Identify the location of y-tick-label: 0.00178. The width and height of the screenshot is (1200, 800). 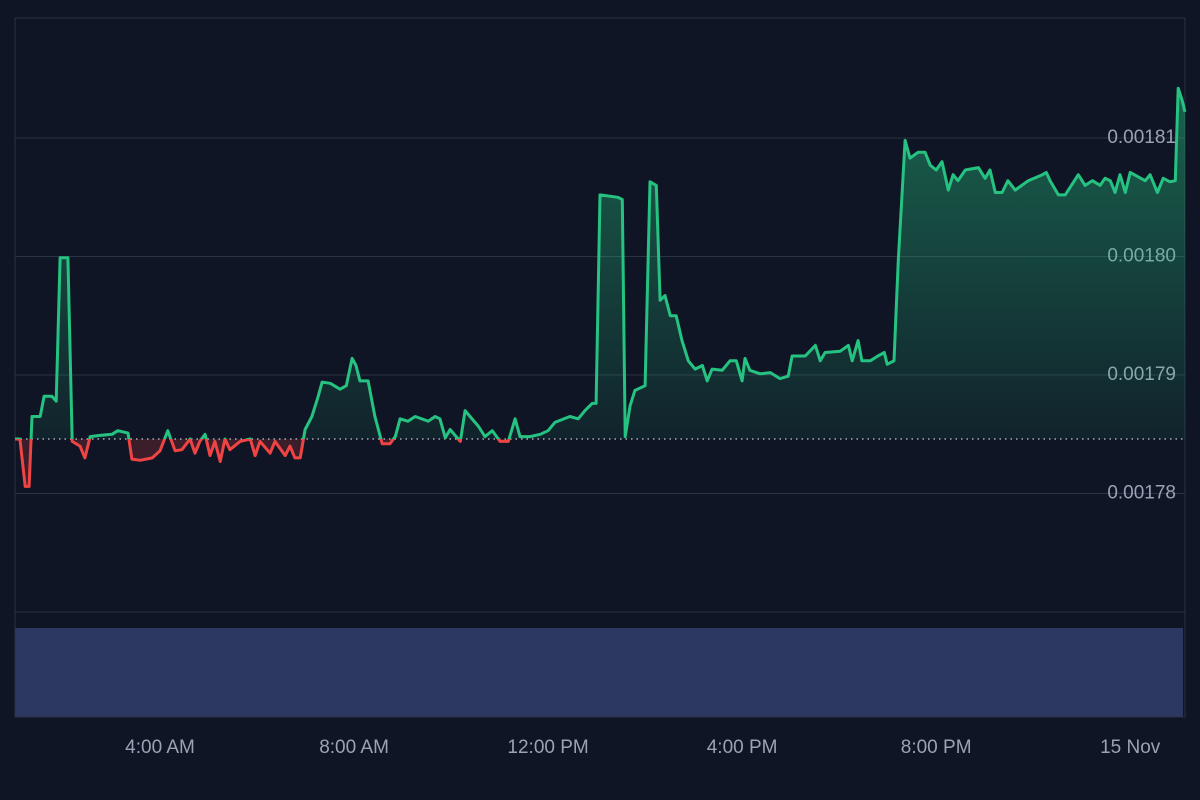
(1141, 493).